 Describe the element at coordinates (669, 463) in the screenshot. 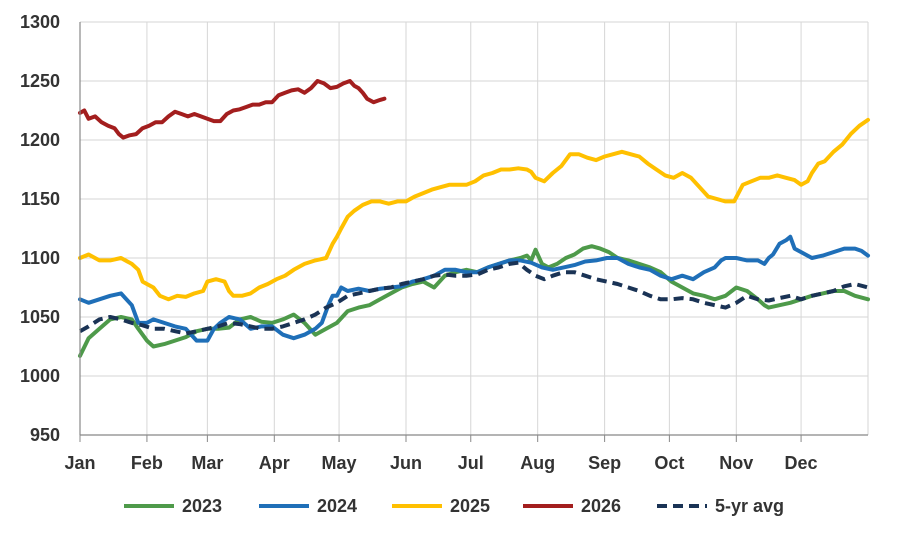

I see `x-tick-label: Oct` at that location.